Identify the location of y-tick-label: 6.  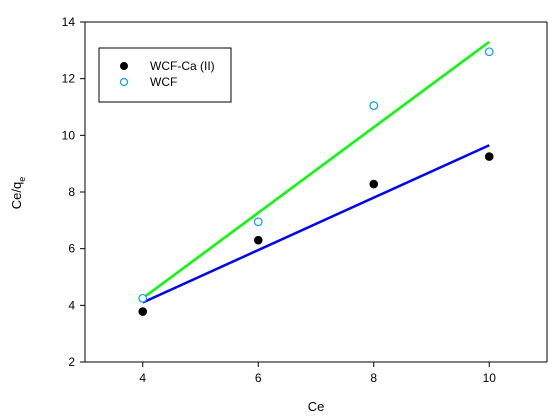
(71, 249).